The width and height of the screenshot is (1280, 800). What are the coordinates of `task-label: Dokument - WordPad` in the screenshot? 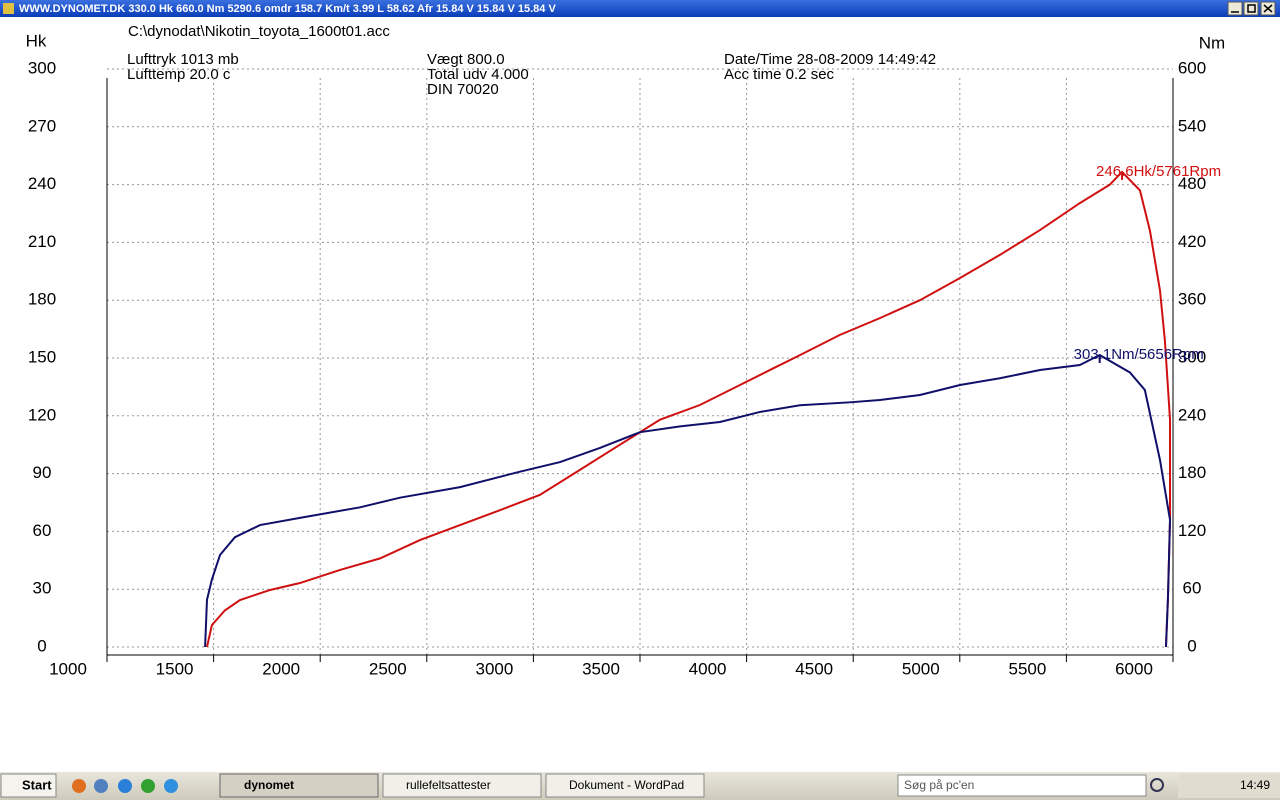 It's located at (626, 785).